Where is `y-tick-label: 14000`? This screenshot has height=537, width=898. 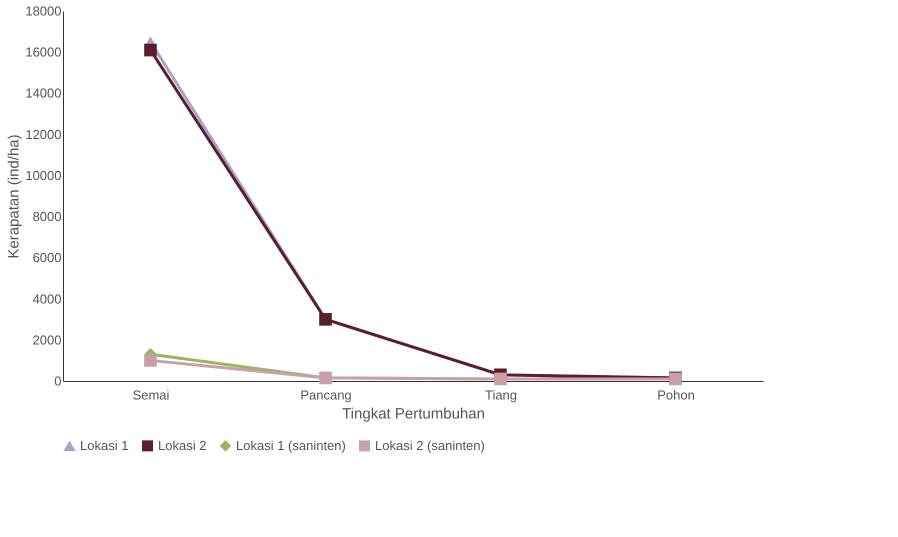
y-tick-label: 14000 is located at coordinates (43, 93).